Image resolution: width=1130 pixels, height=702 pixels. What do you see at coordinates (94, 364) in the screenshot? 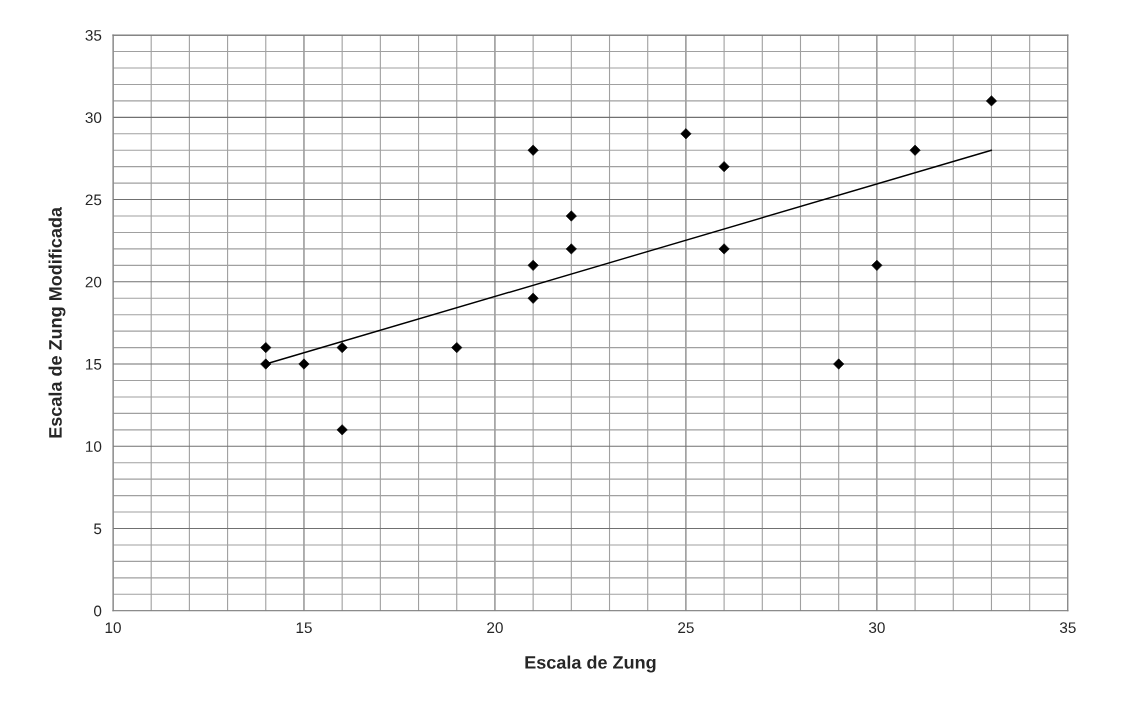
I see `y-tick-label: 15` at bounding box center [94, 364].